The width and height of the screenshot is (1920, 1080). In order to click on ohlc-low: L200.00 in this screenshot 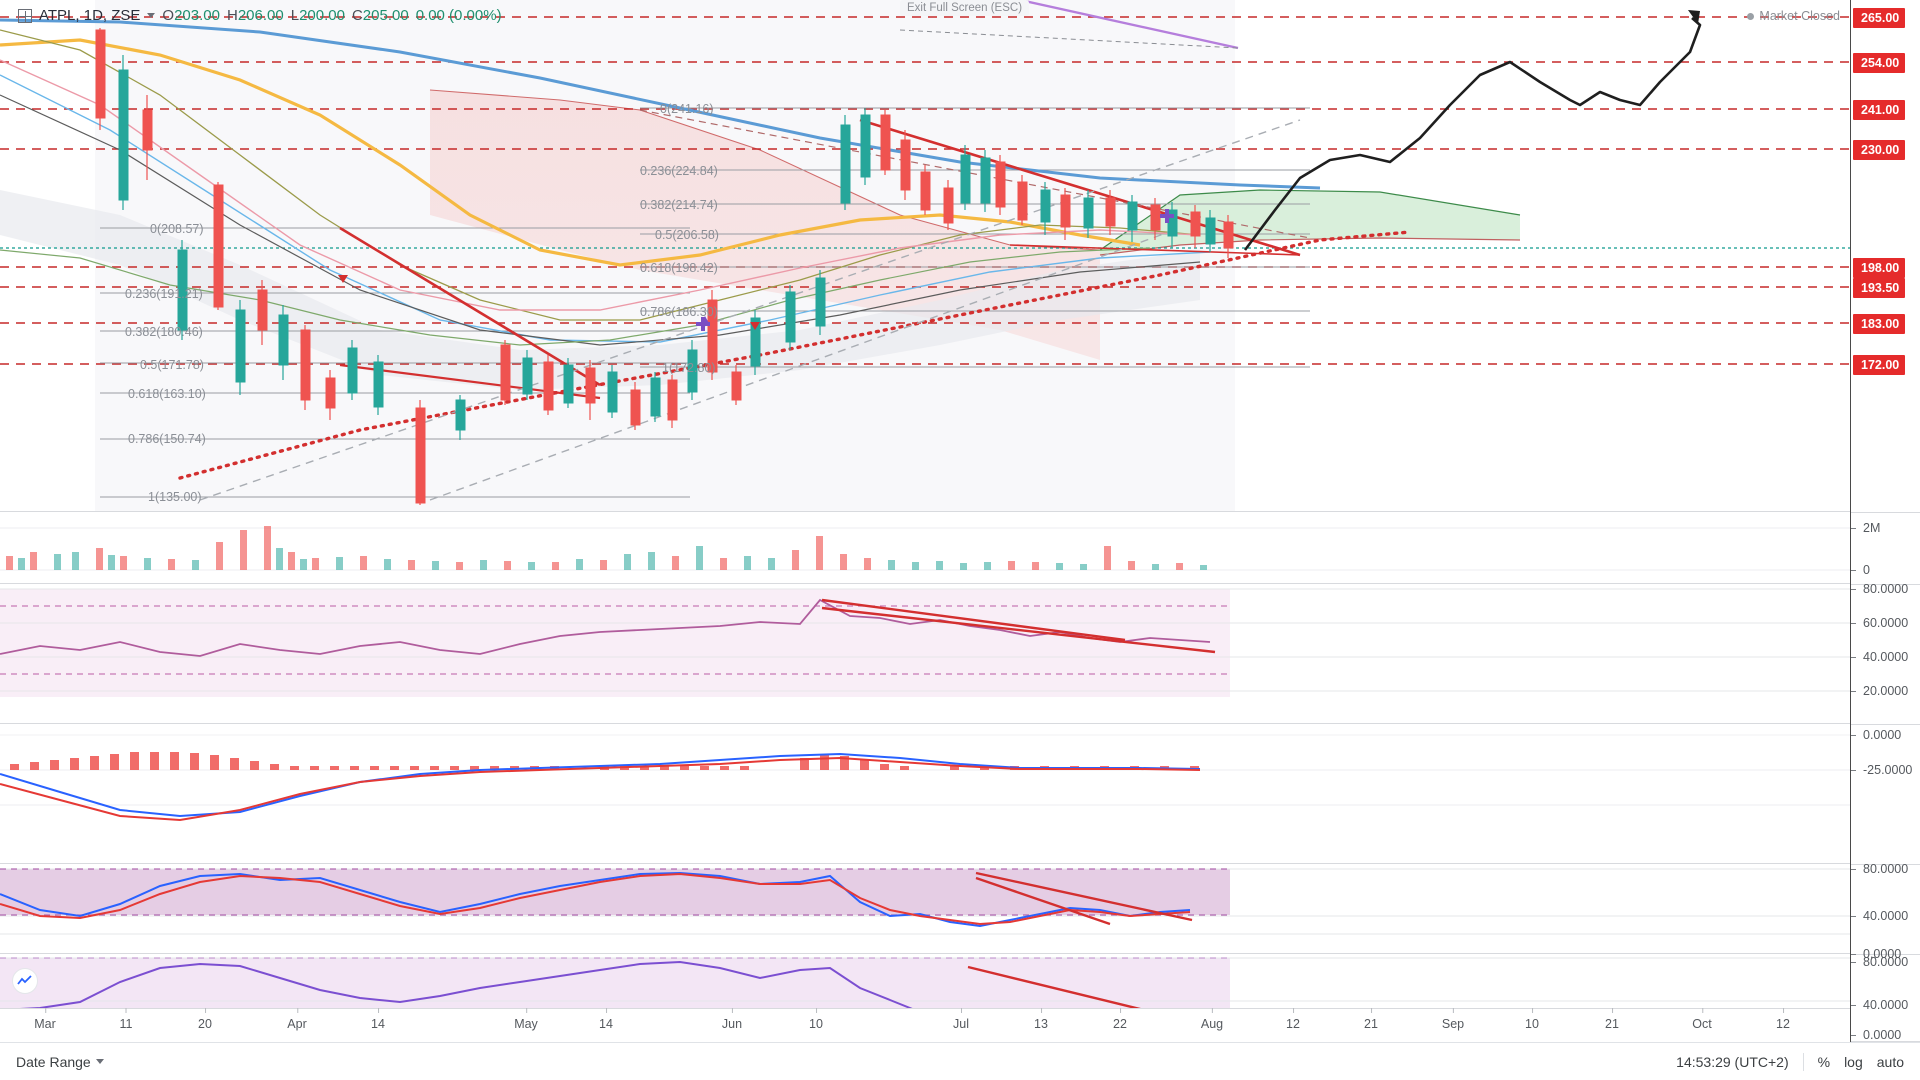, I will do `click(318, 15)`.